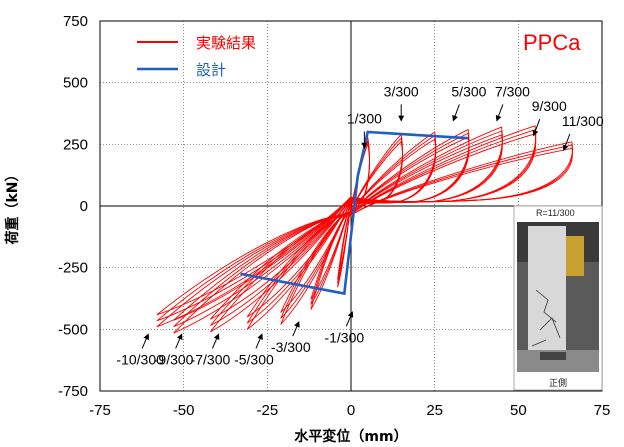 The width and height of the screenshot is (624, 447). What do you see at coordinates (401, 91) in the screenshot?
I see `drift-label-positive: 3/300` at bounding box center [401, 91].